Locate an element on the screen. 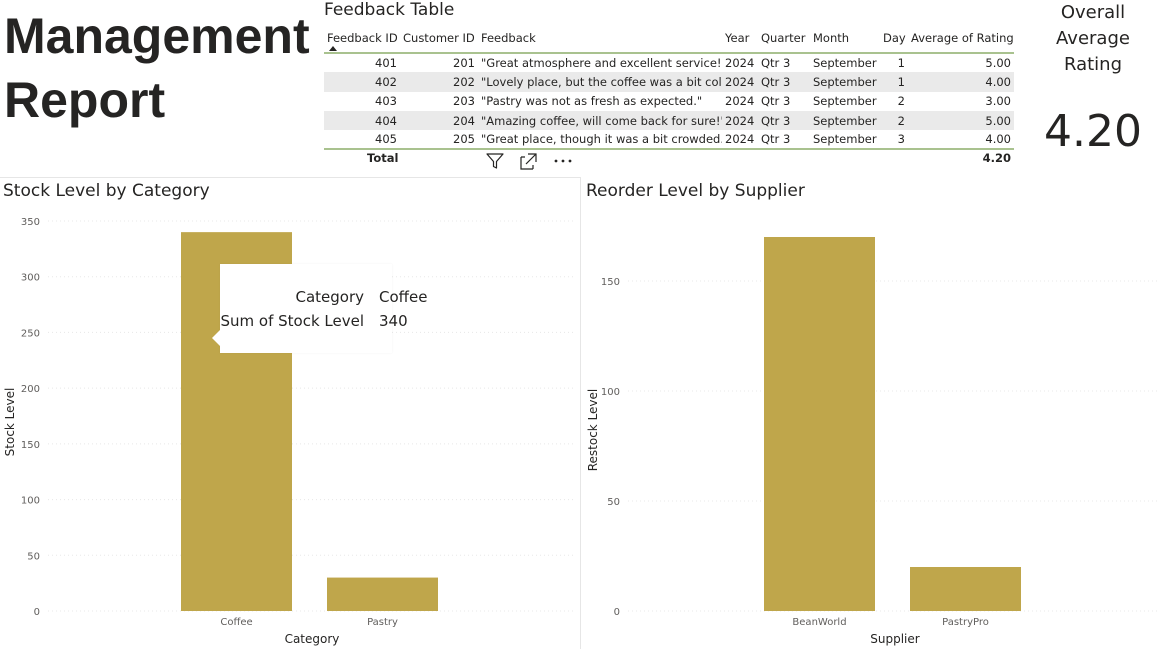 This screenshot has height=649, width=1163. column-header-average-rating: Average of Rating is located at coordinates (961, 39).